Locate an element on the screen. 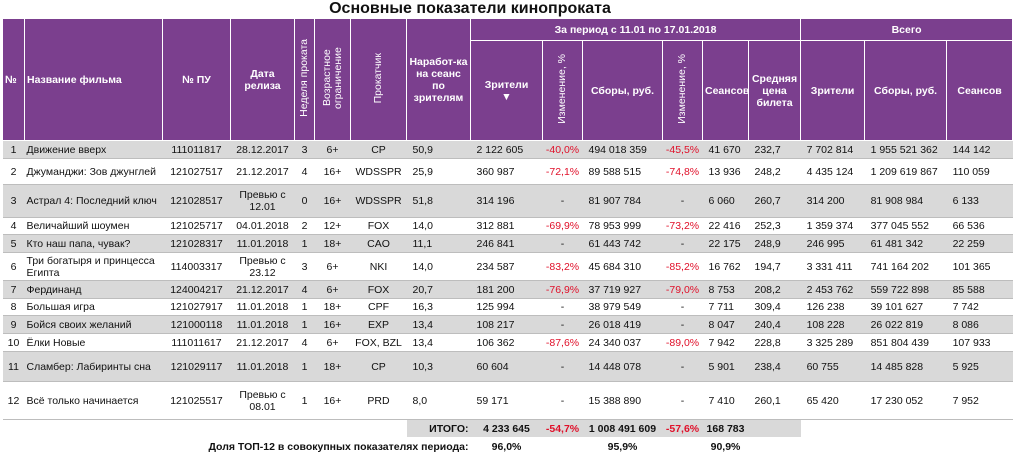 The image size is (1024, 461). table-cell: 60 755 is located at coordinates (832, 366).